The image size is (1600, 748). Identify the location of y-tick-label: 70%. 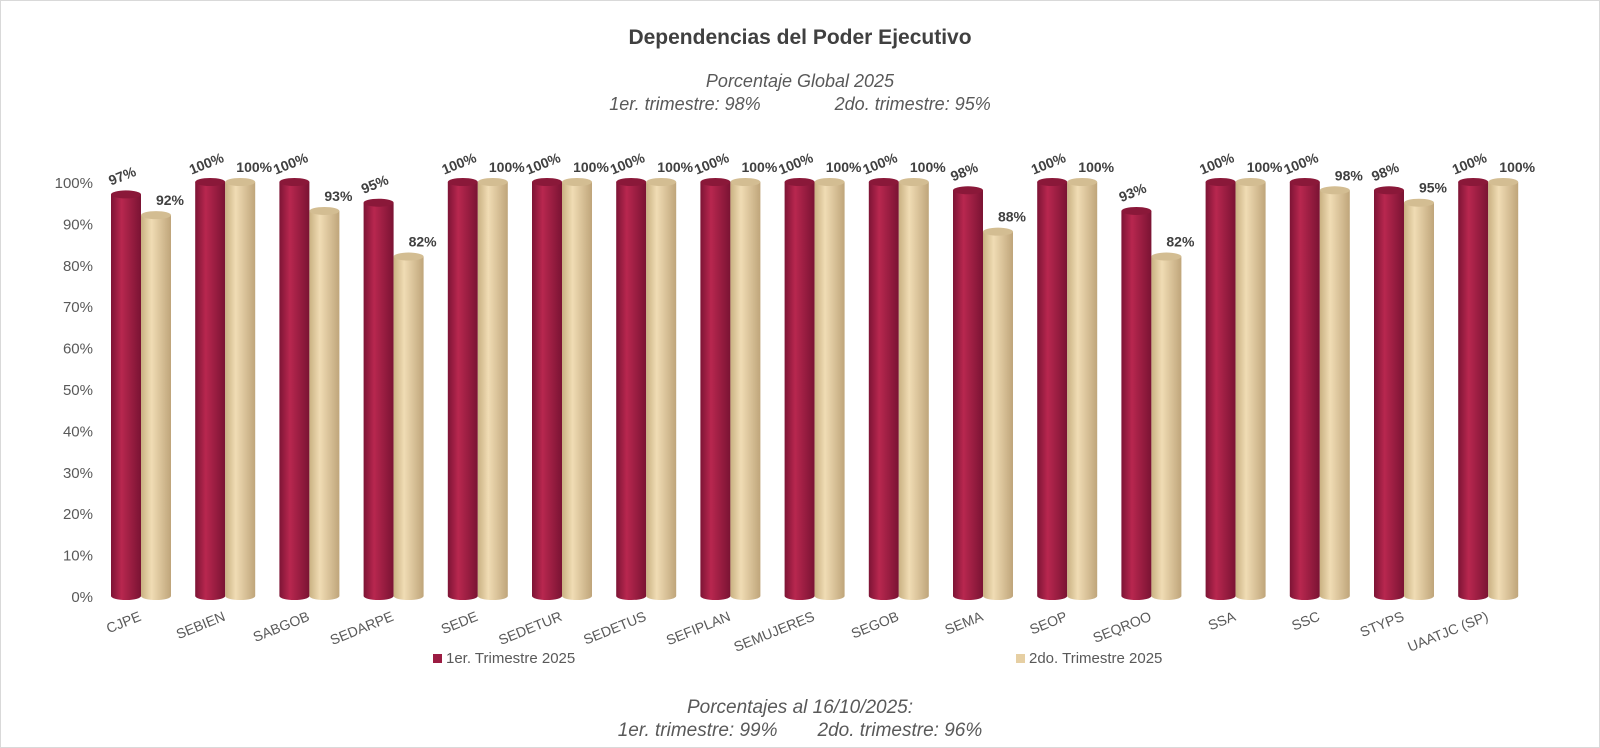
(78, 307).